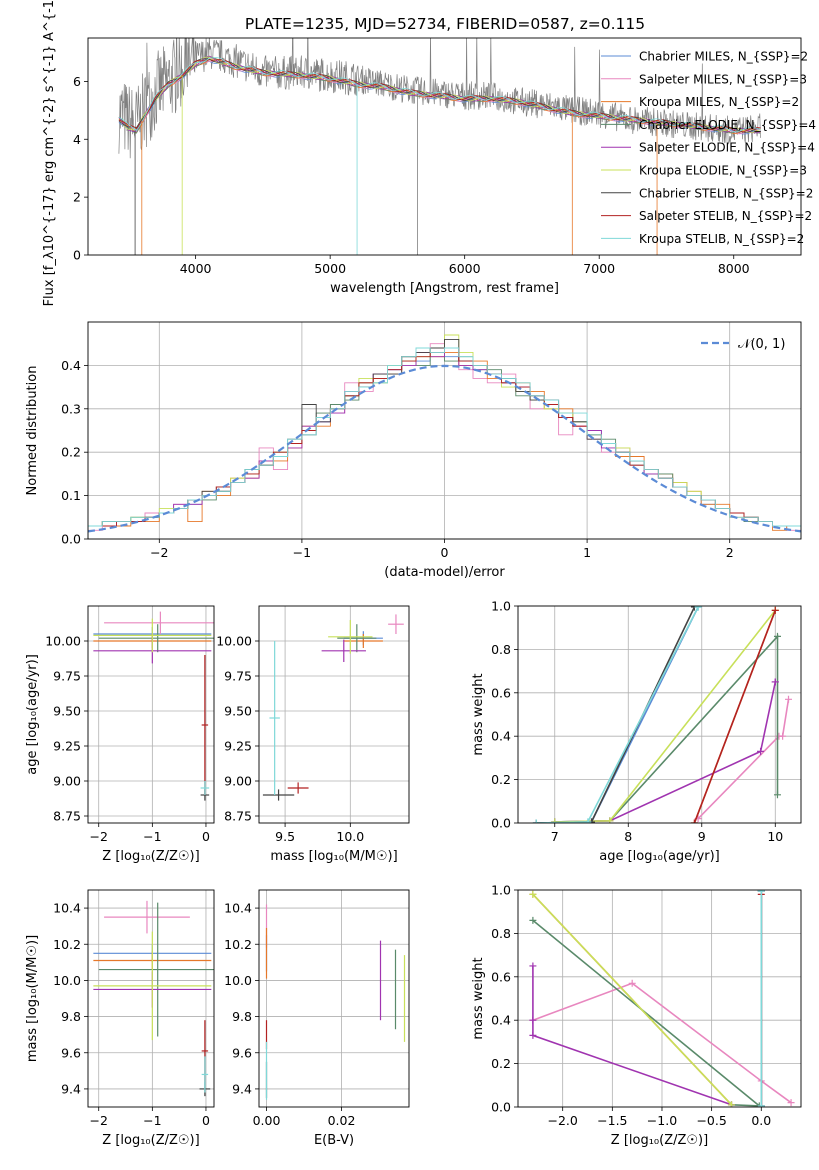 The width and height of the screenshot is (819, 1170). Describe the element at coordinates (465, 268) in the screenshot. I see `x-tick-label: 6000` at that location.